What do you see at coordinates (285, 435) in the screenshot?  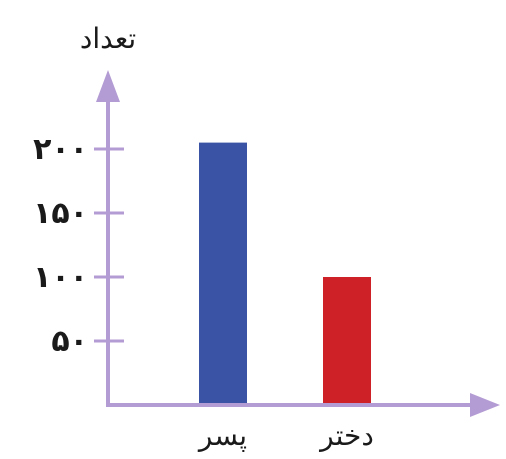 I see `x-axis-categories: پسر دختر` at bounding box center [285, 435].